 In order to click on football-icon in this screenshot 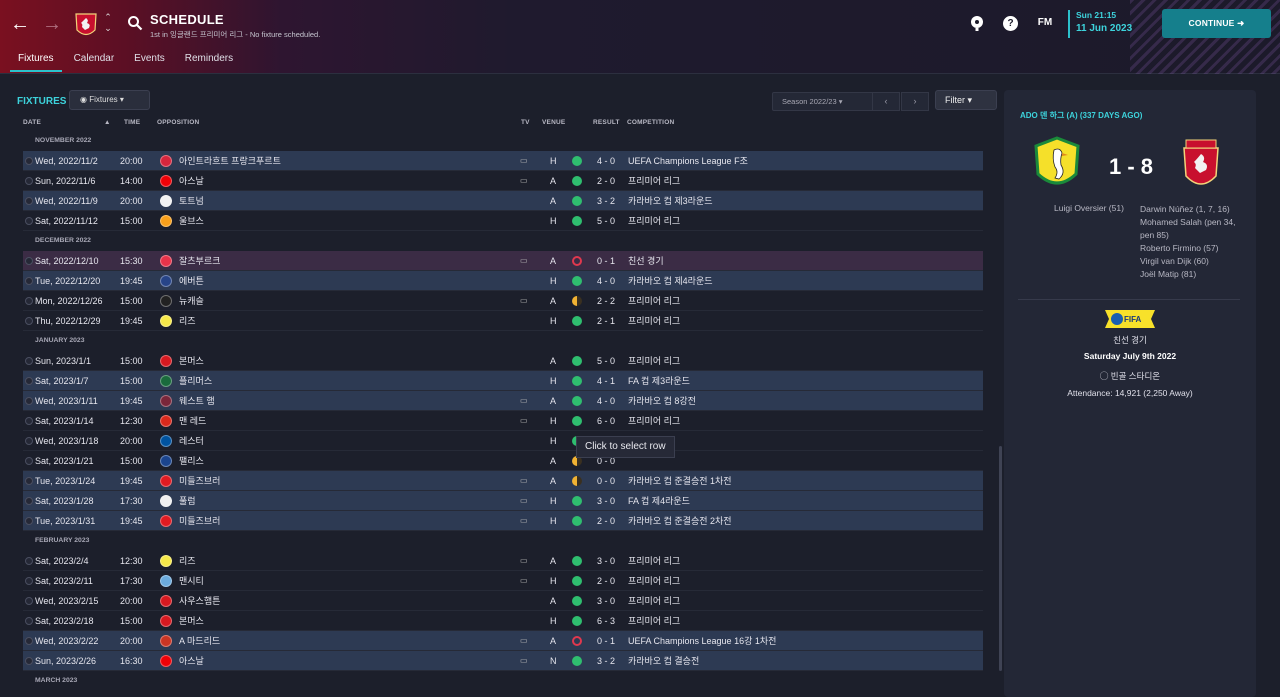, I will do `click(977, 23)`.